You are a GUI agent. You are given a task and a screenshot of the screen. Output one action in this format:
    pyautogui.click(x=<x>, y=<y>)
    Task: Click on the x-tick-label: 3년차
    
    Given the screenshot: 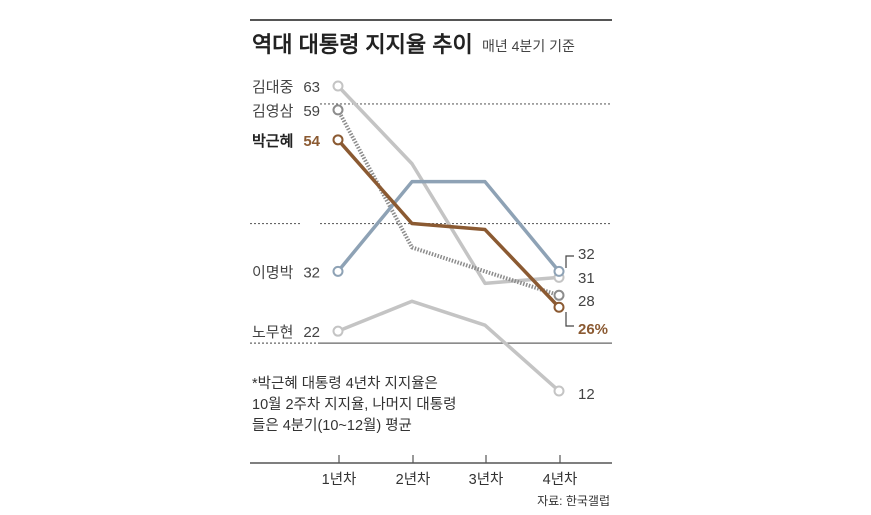 What is the action you would take?
    pyautogui.click(x=486, y=479)
    